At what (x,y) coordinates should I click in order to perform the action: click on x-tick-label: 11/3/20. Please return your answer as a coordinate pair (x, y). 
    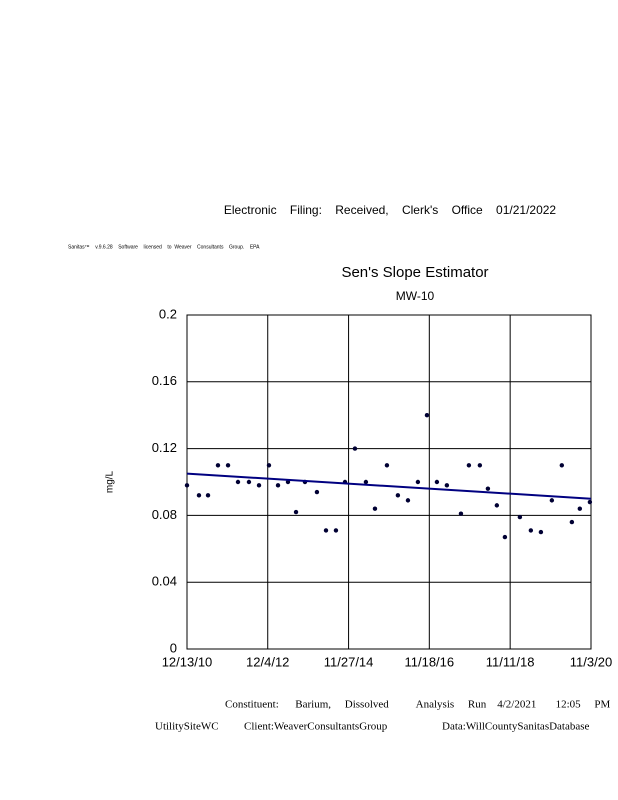
    Looking at the image, I should click on (591, 661).